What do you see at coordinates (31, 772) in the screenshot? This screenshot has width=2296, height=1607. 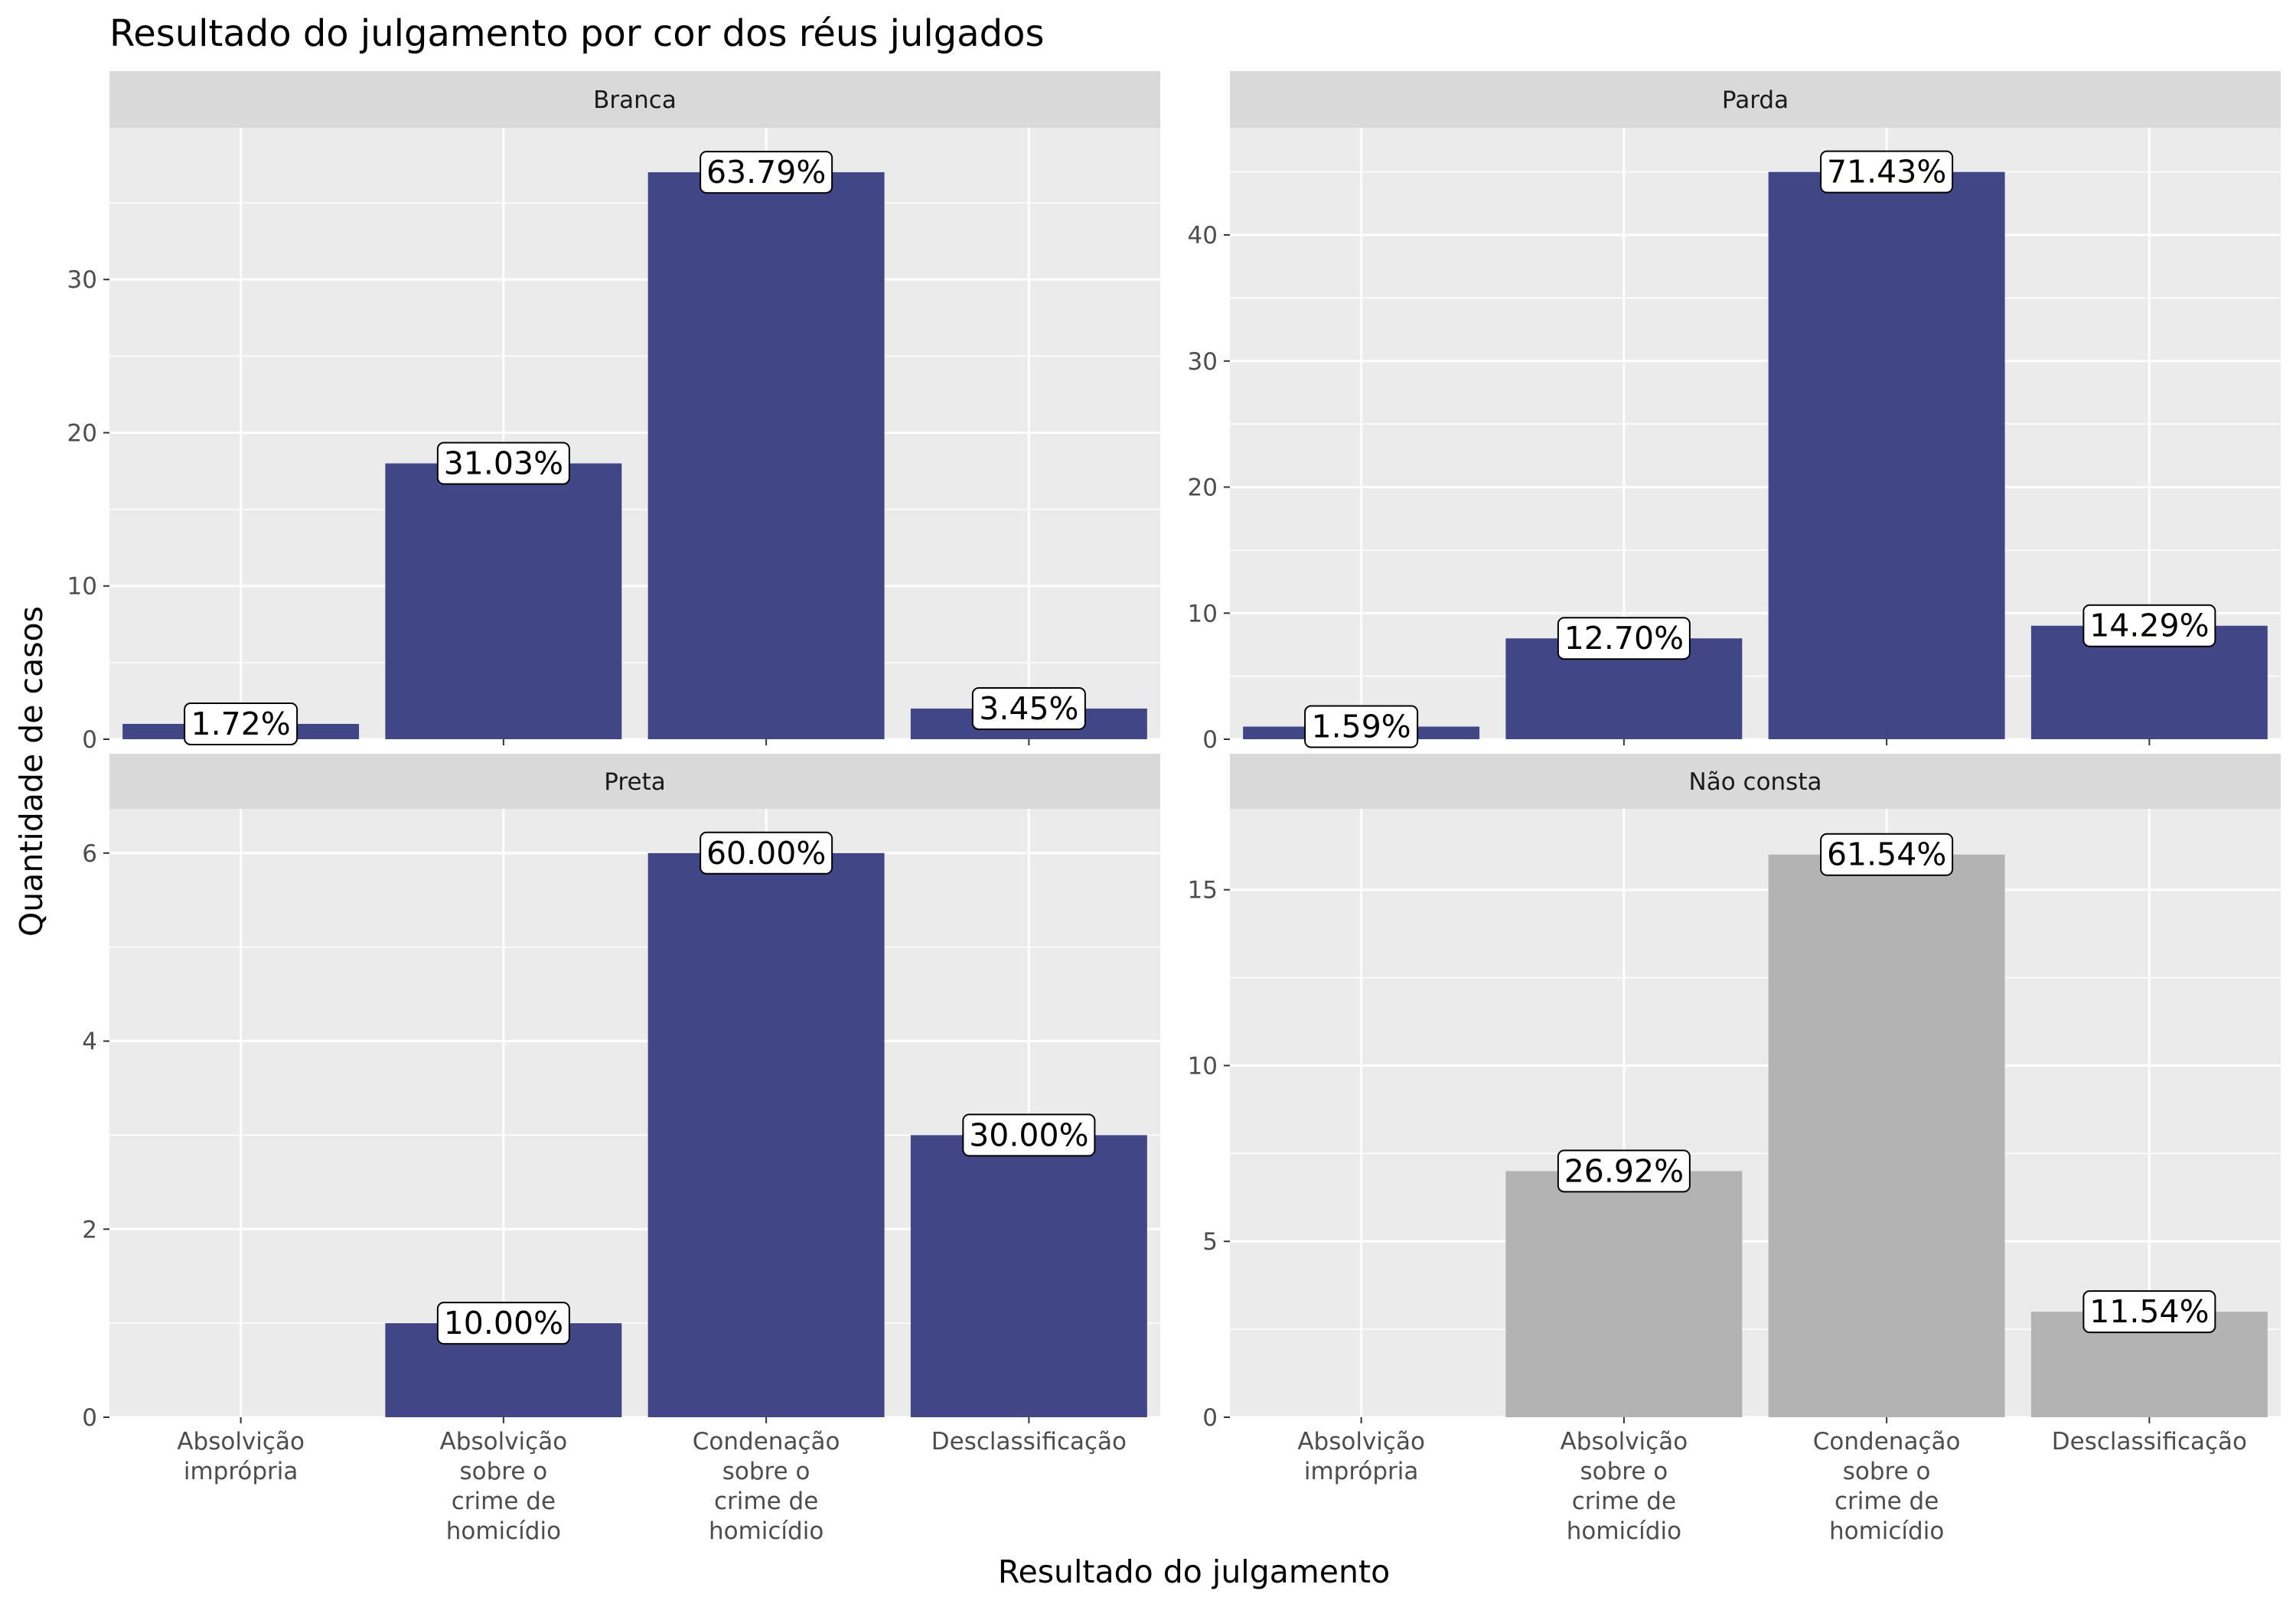 I see `y-axis-title: Quantidade de casos` at bounding box center [31, 772].